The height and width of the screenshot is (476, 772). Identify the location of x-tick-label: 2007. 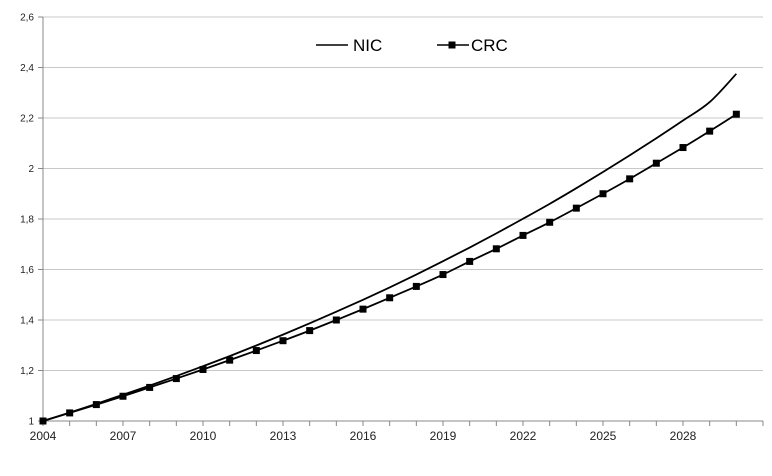
(123, 436).